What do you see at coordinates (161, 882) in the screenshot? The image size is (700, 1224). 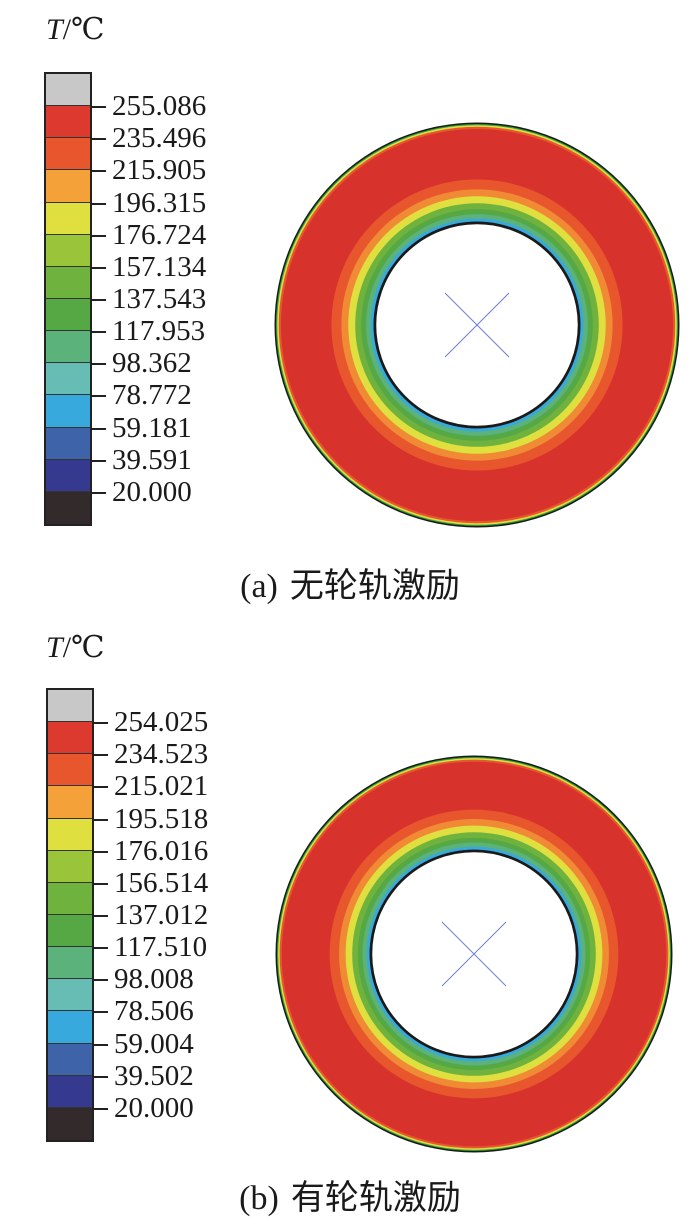 I see `legend-value: 156.514` at bounding box center [161, 882].